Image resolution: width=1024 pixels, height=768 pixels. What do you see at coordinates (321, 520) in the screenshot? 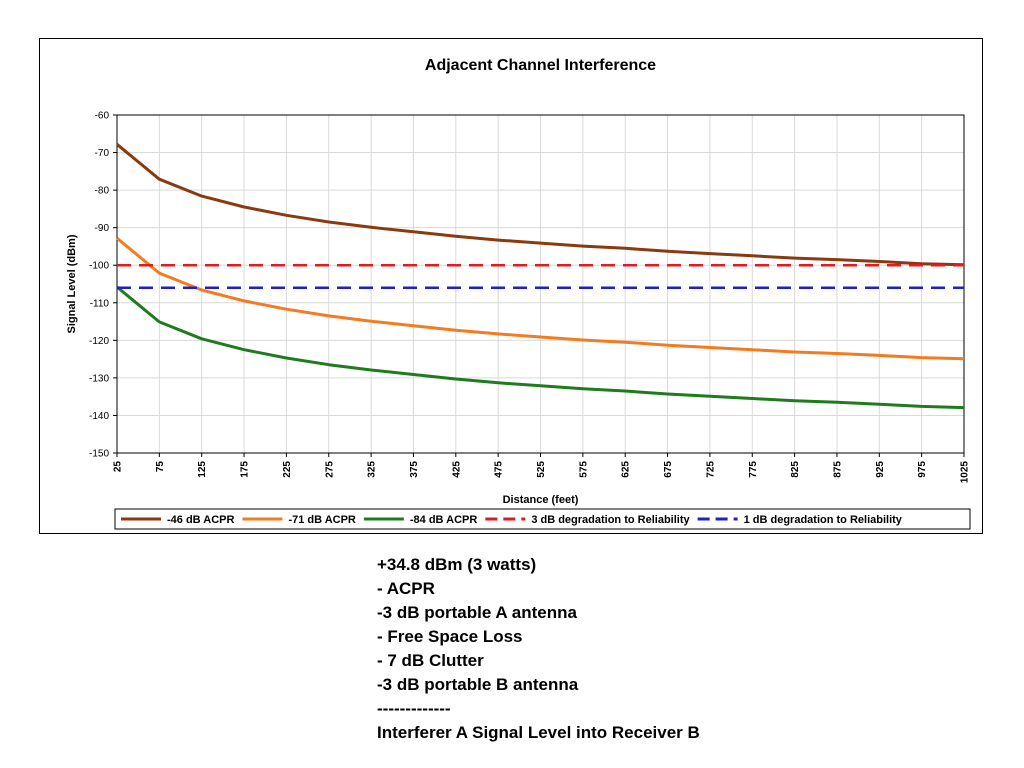
I see `legend-label-1: -71 dB ACPR` at bounding box center [321, 520].